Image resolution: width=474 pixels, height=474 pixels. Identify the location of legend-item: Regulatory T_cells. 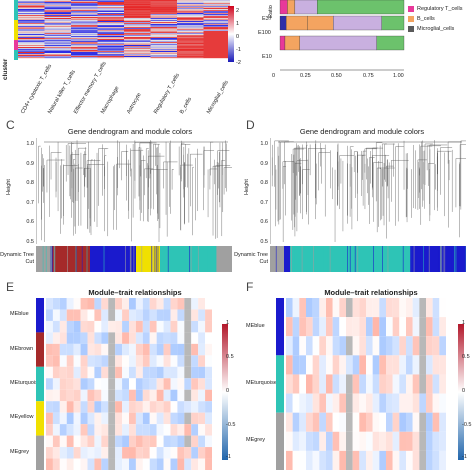
(435, 9).